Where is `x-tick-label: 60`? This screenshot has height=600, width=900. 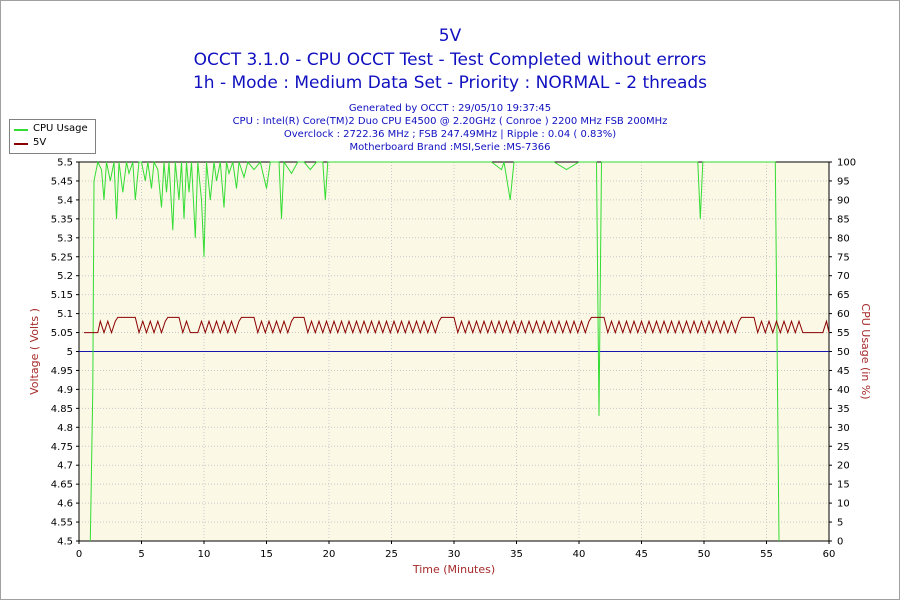
x-tick-label: 60 is located at coordinates (829, 554).